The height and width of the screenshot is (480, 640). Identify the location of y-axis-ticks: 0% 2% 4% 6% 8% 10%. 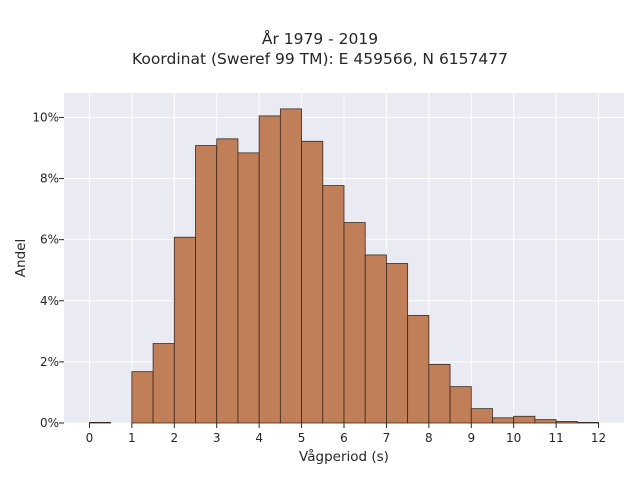
(48, 270).